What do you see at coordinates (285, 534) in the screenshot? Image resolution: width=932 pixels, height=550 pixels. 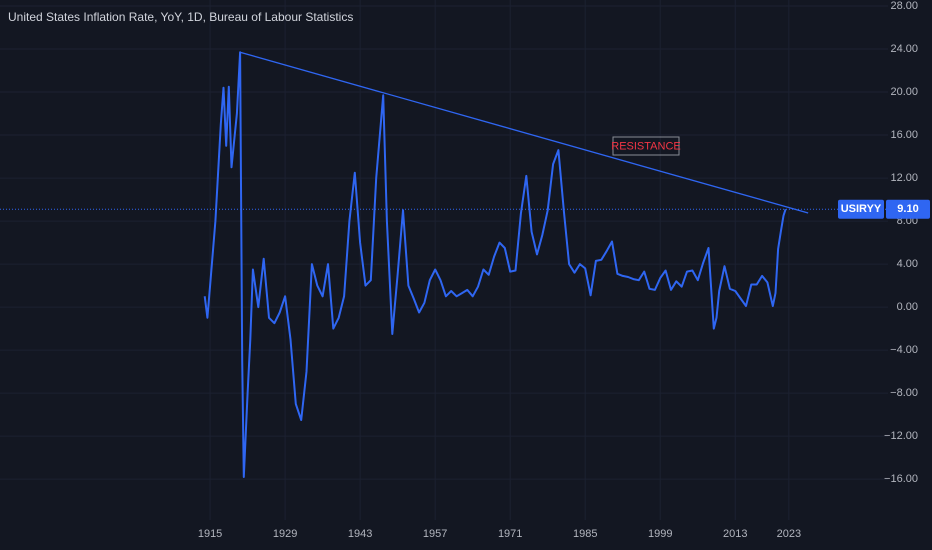 I see `x-tick-label: 1929` at bounding box center [285, 534].